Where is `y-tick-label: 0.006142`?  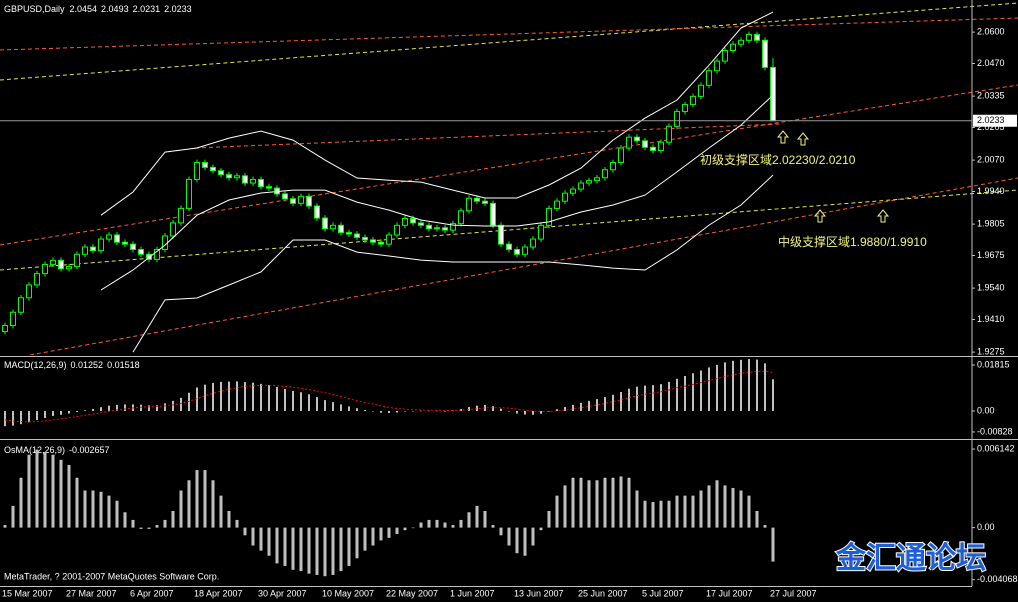 y-tick-label: 0.006142 is located at coordinates (996, 448).